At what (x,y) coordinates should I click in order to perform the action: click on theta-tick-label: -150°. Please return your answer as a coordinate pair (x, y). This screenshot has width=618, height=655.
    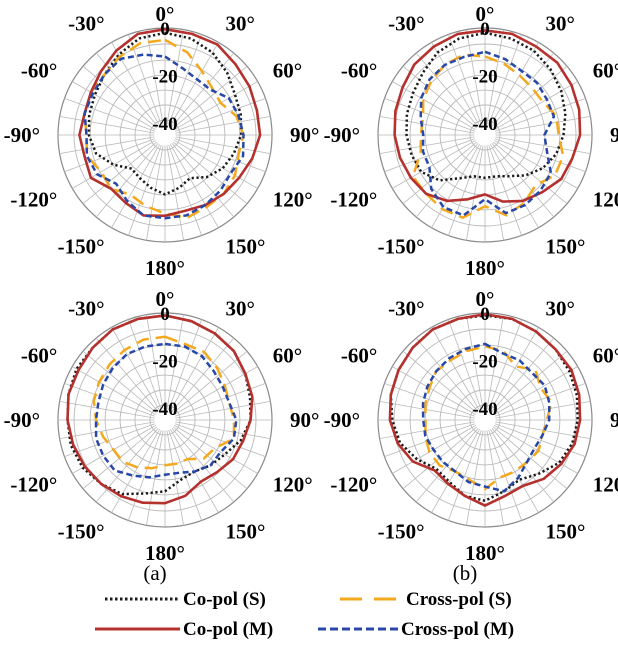
    Looking at the image, I should click on (81, 532).